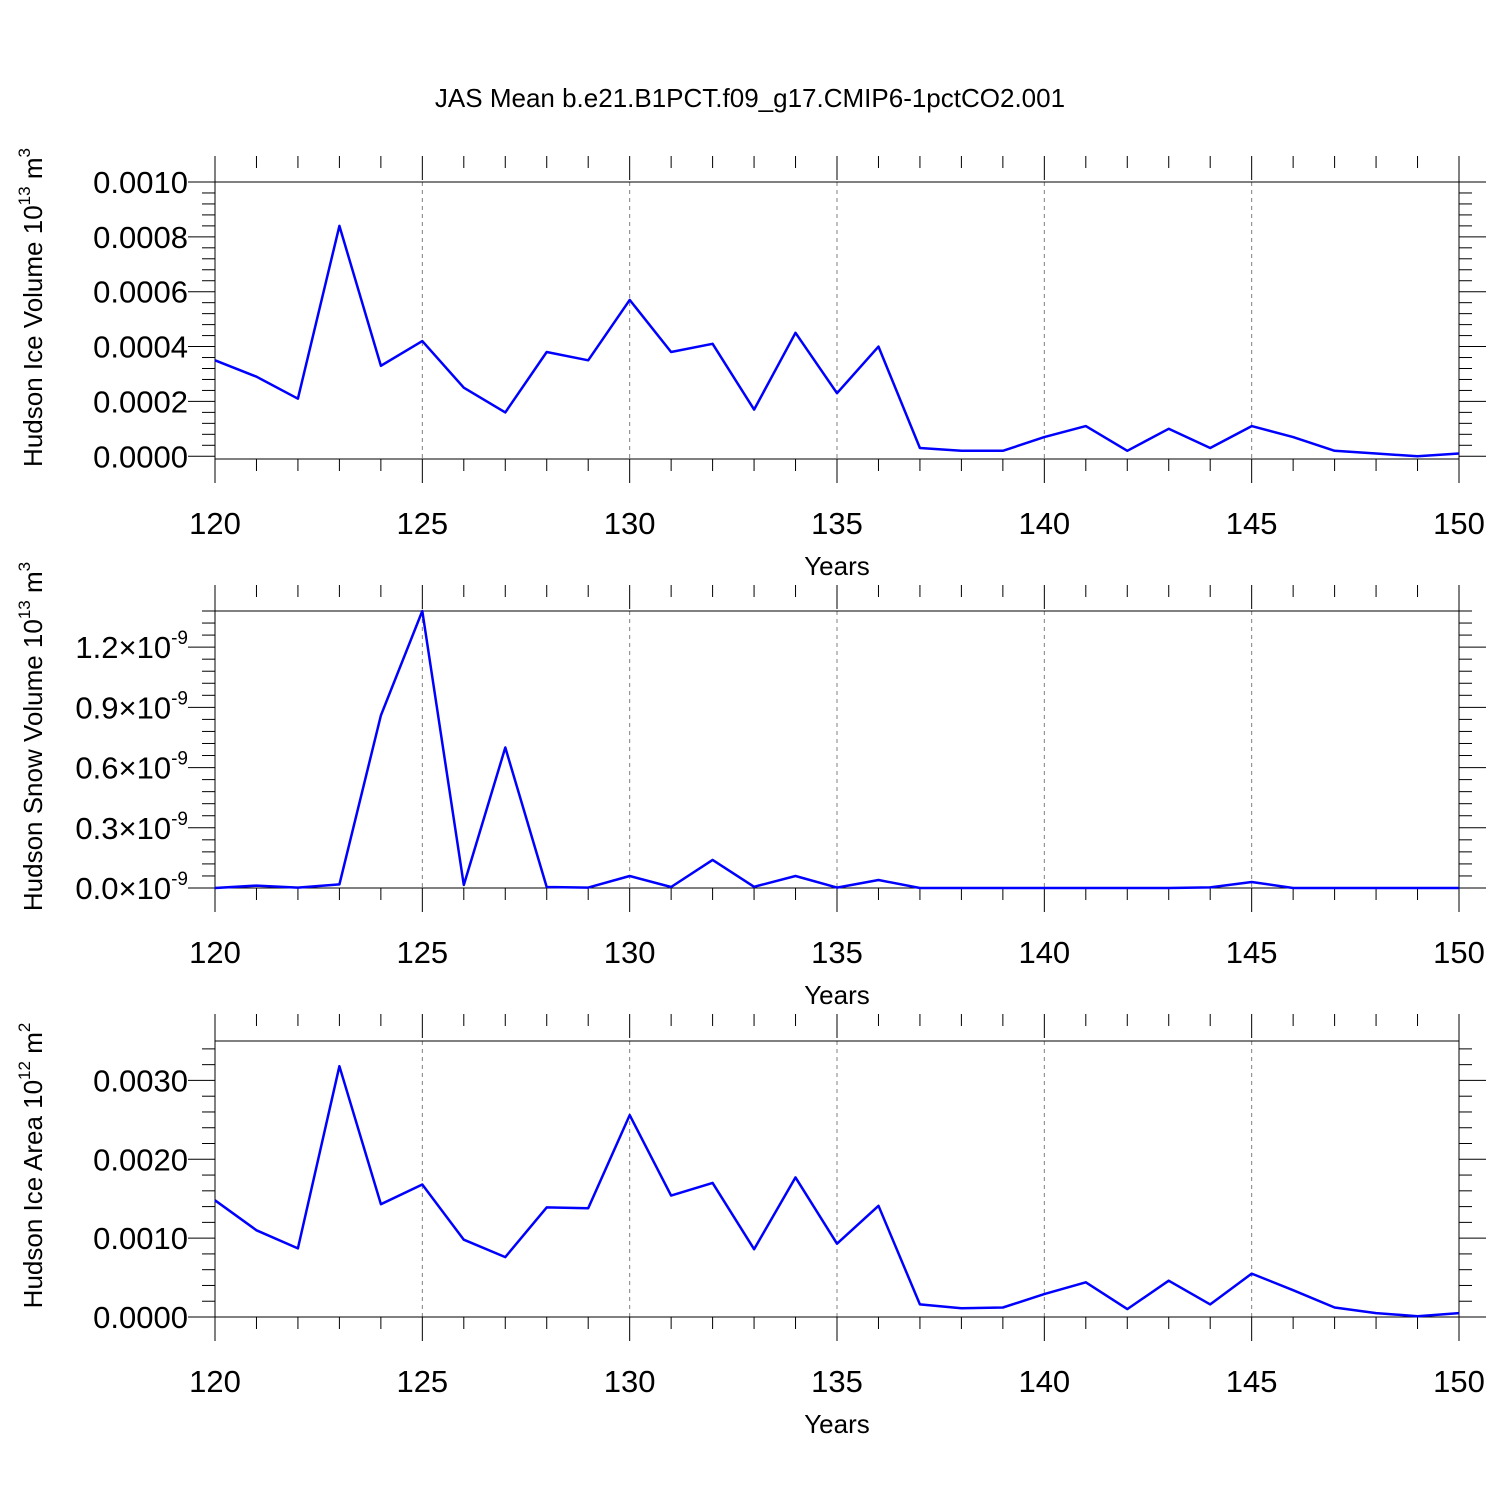  What do you see at coordinates (140, 347) in the screenshot?
I see `y-tick-label: 0.0004` at bounding box center [140, 347].